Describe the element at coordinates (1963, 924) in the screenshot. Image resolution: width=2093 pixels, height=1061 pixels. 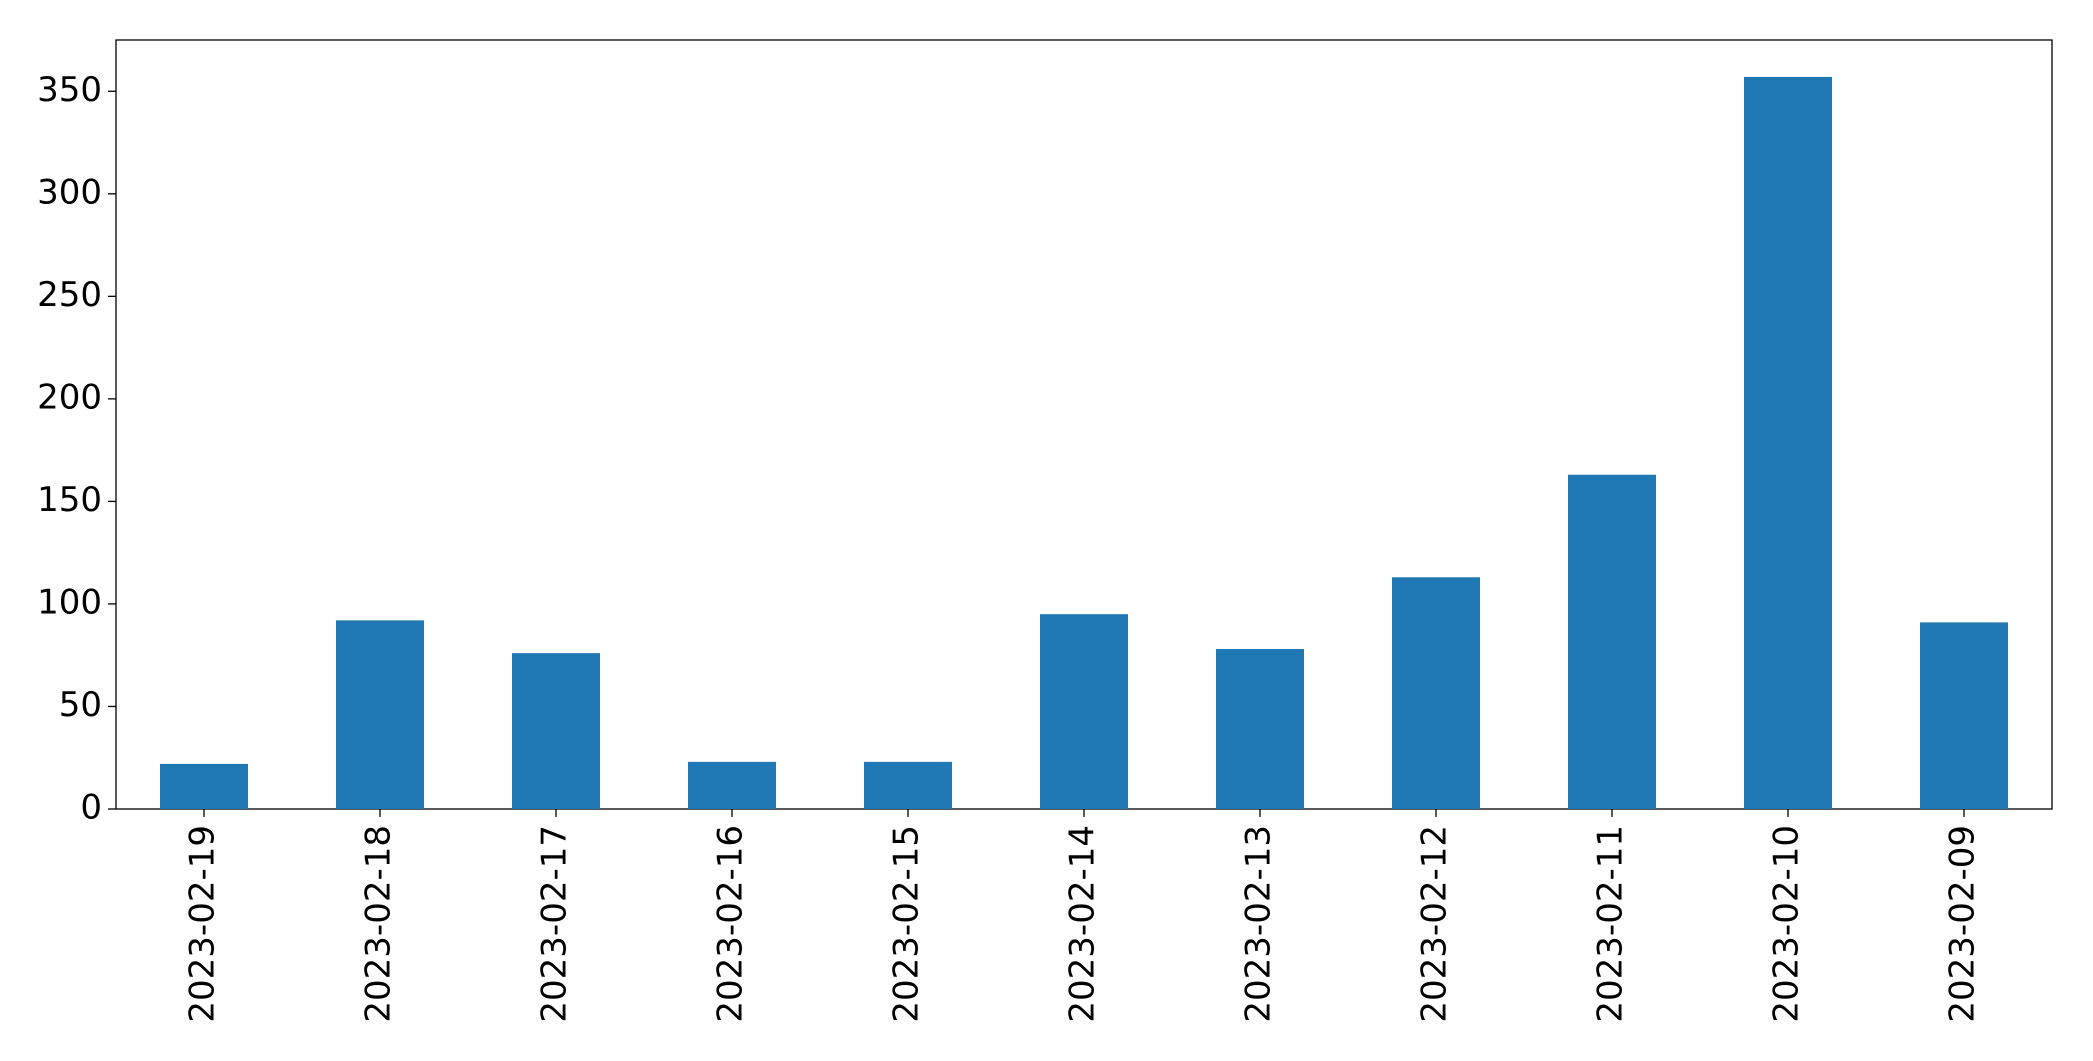
I see `x-tick-label: 2023-02-09` at that location.